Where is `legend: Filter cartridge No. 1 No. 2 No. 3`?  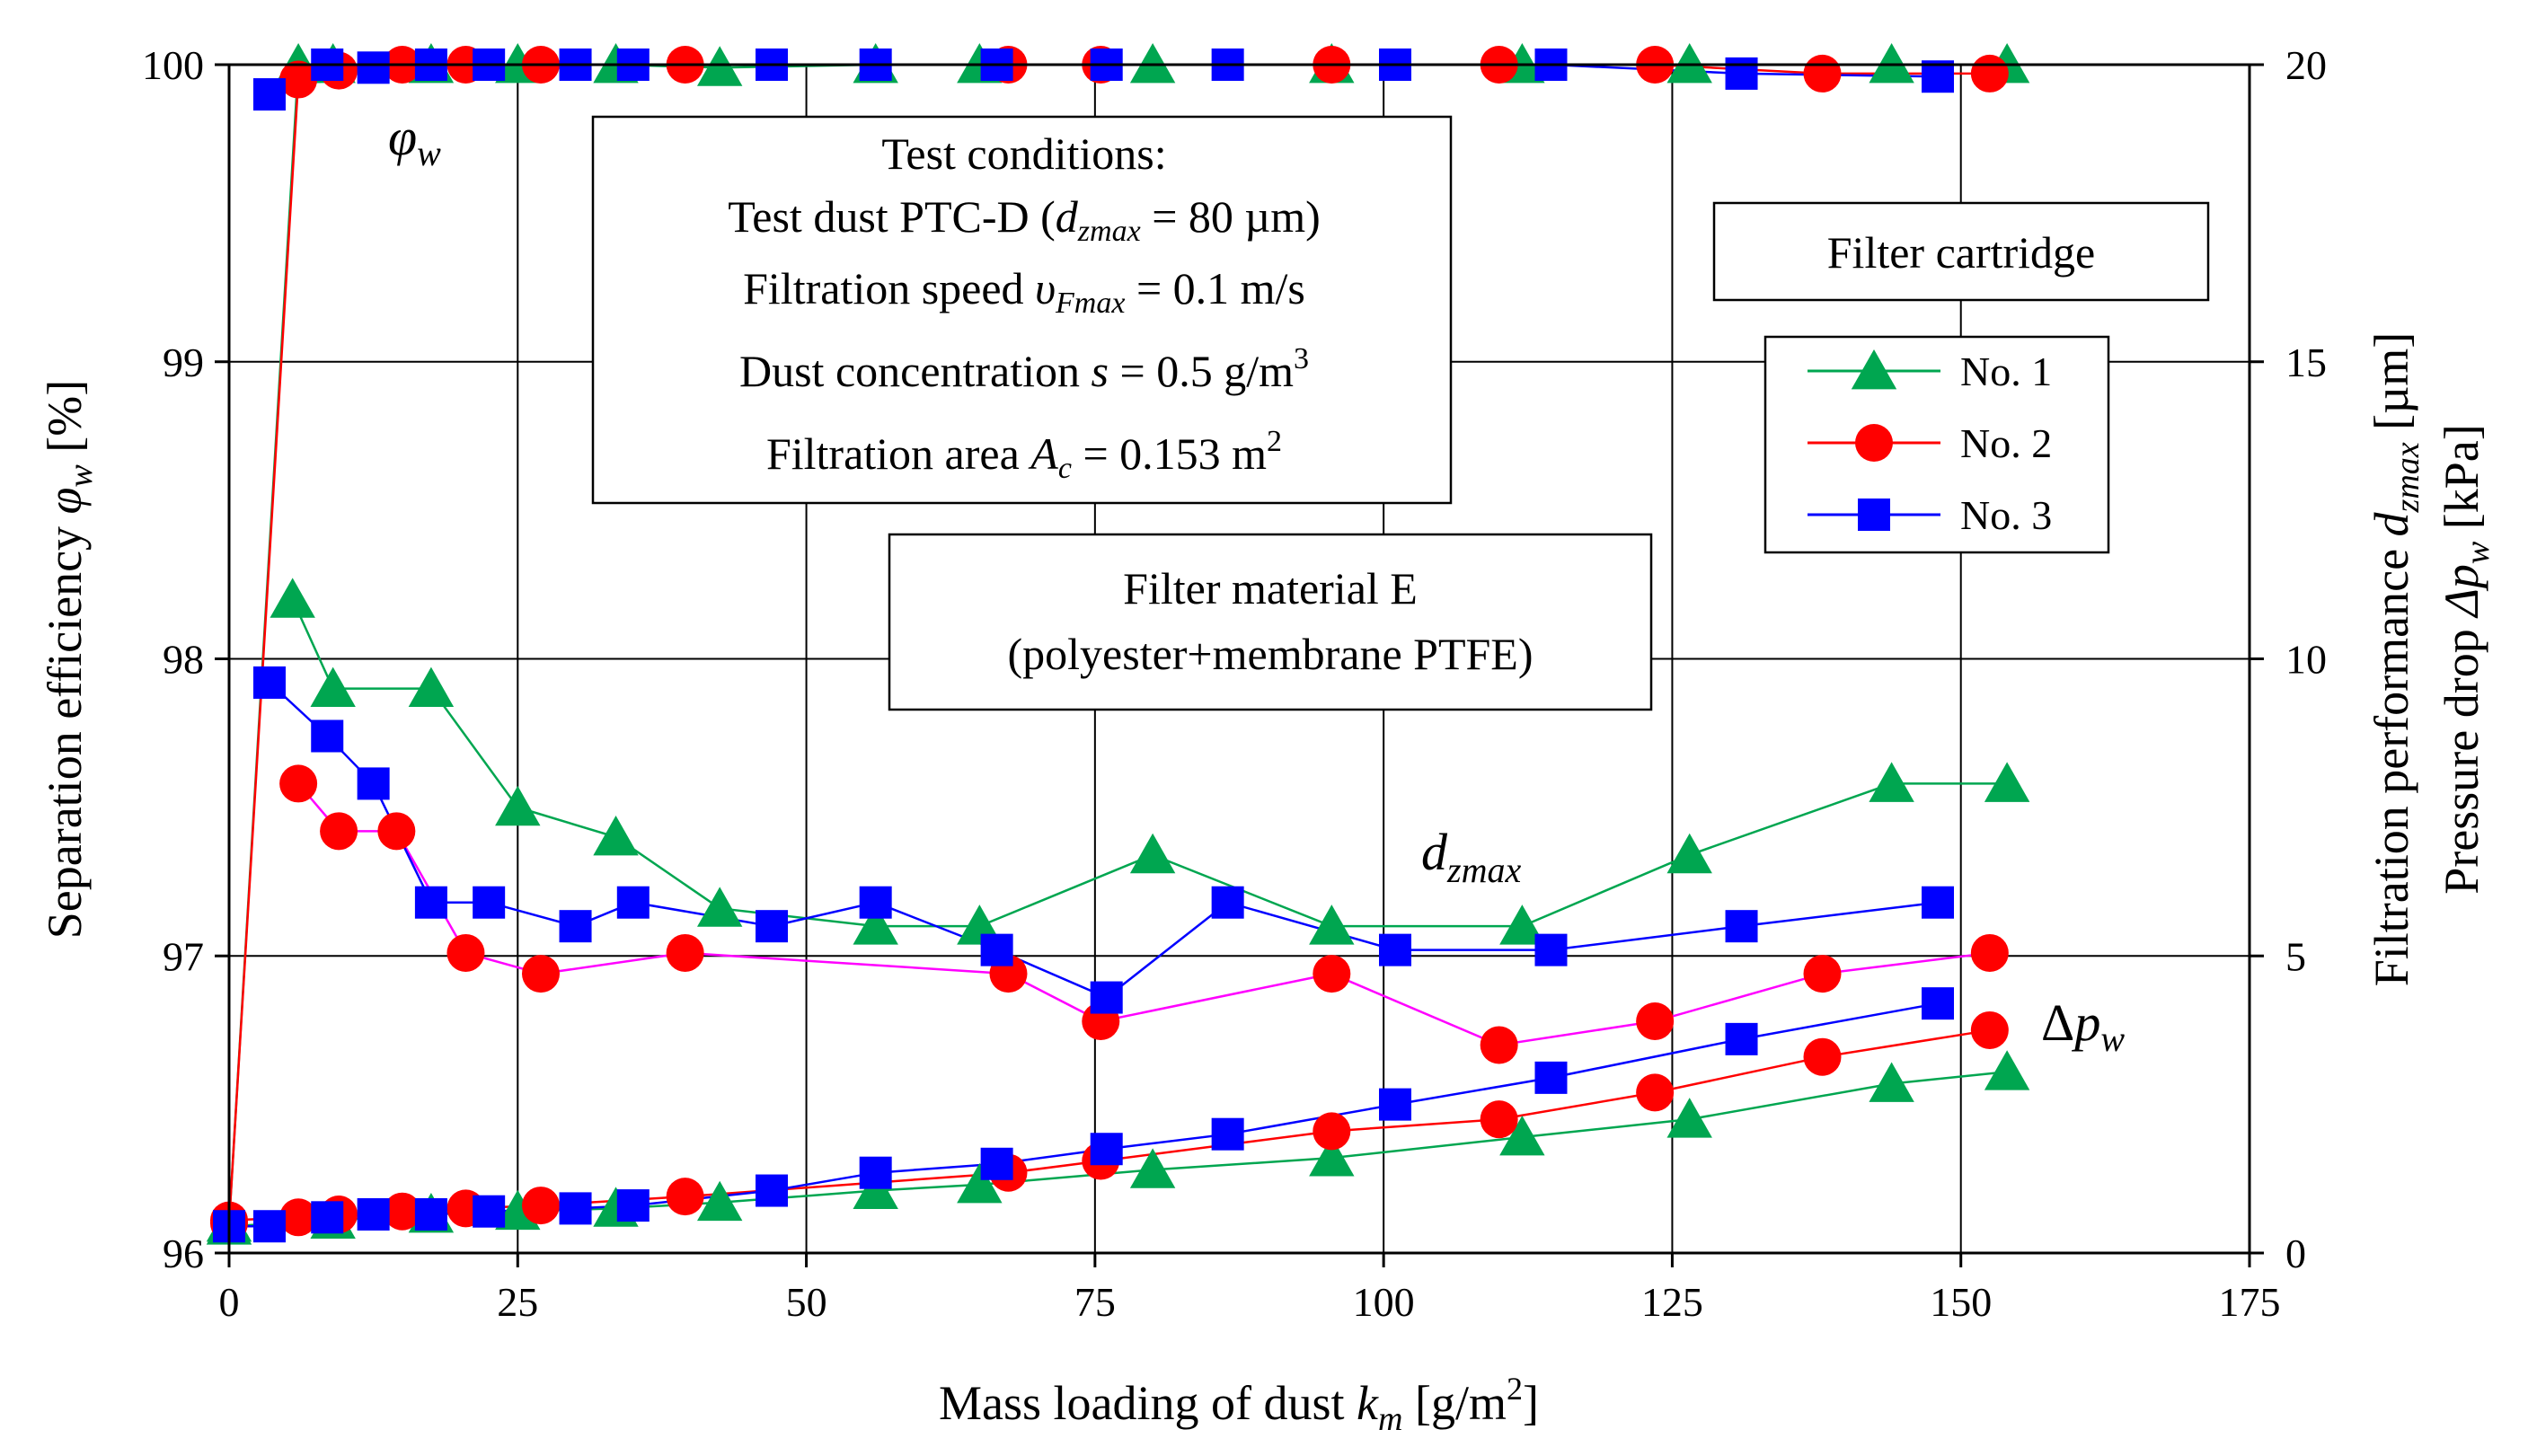
legend: Filter cartridge No. 1 No. 2 No. 3 is located at coordinates (1961, 377).